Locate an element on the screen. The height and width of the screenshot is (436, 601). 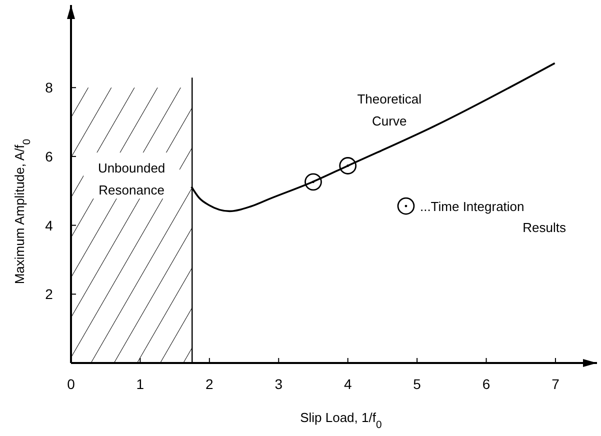
y-tick-label: 8 is located at coordinates (49, 88).